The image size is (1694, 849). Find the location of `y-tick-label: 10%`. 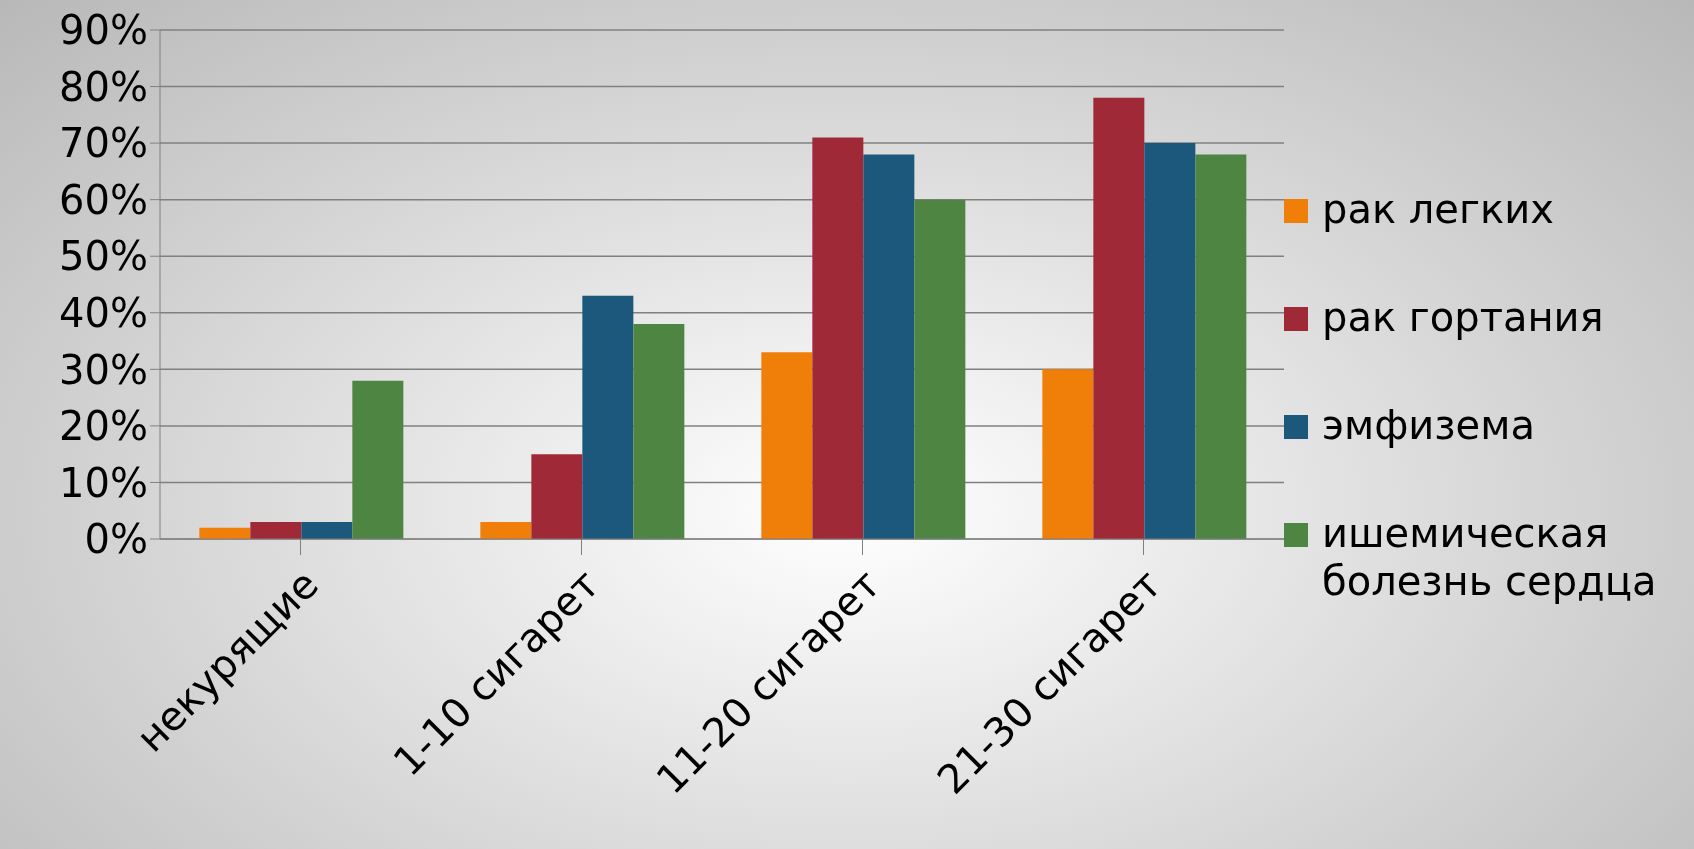

y-tick-label: 10% is located at coordinates (103, 482).